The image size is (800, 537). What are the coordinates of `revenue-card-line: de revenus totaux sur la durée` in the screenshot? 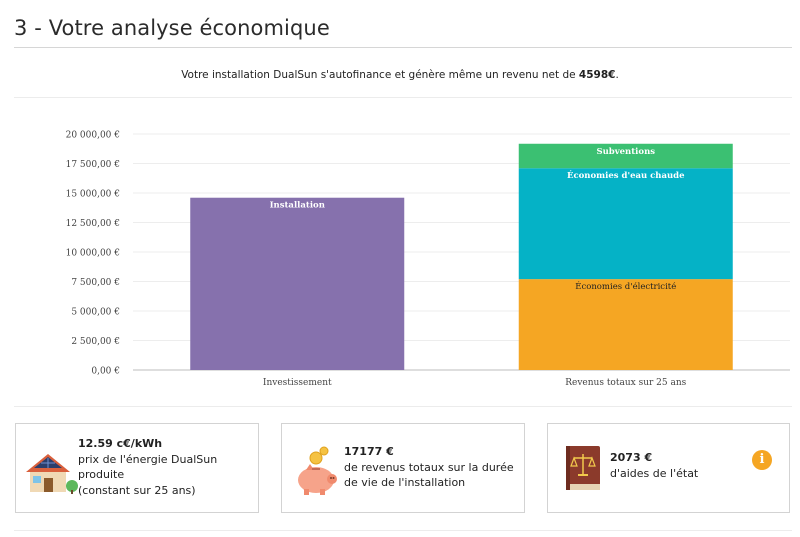 It's located at (429, 467).